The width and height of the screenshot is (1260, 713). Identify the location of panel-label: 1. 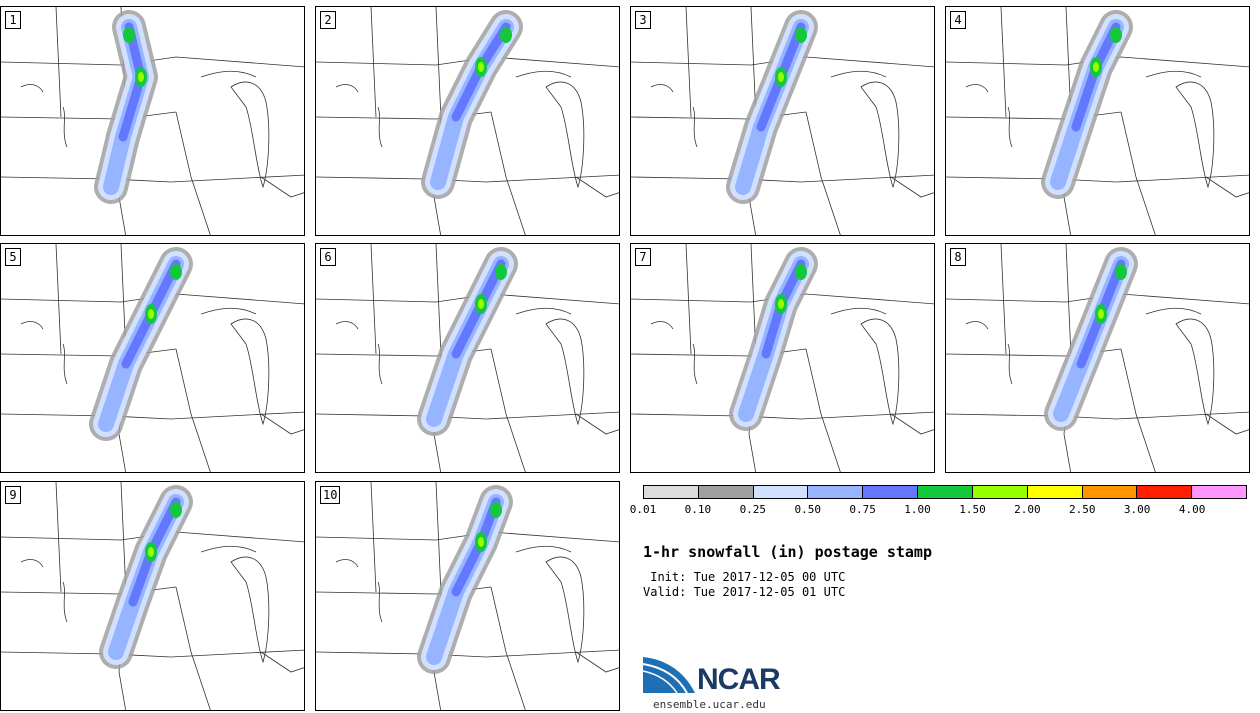
(13, 20).